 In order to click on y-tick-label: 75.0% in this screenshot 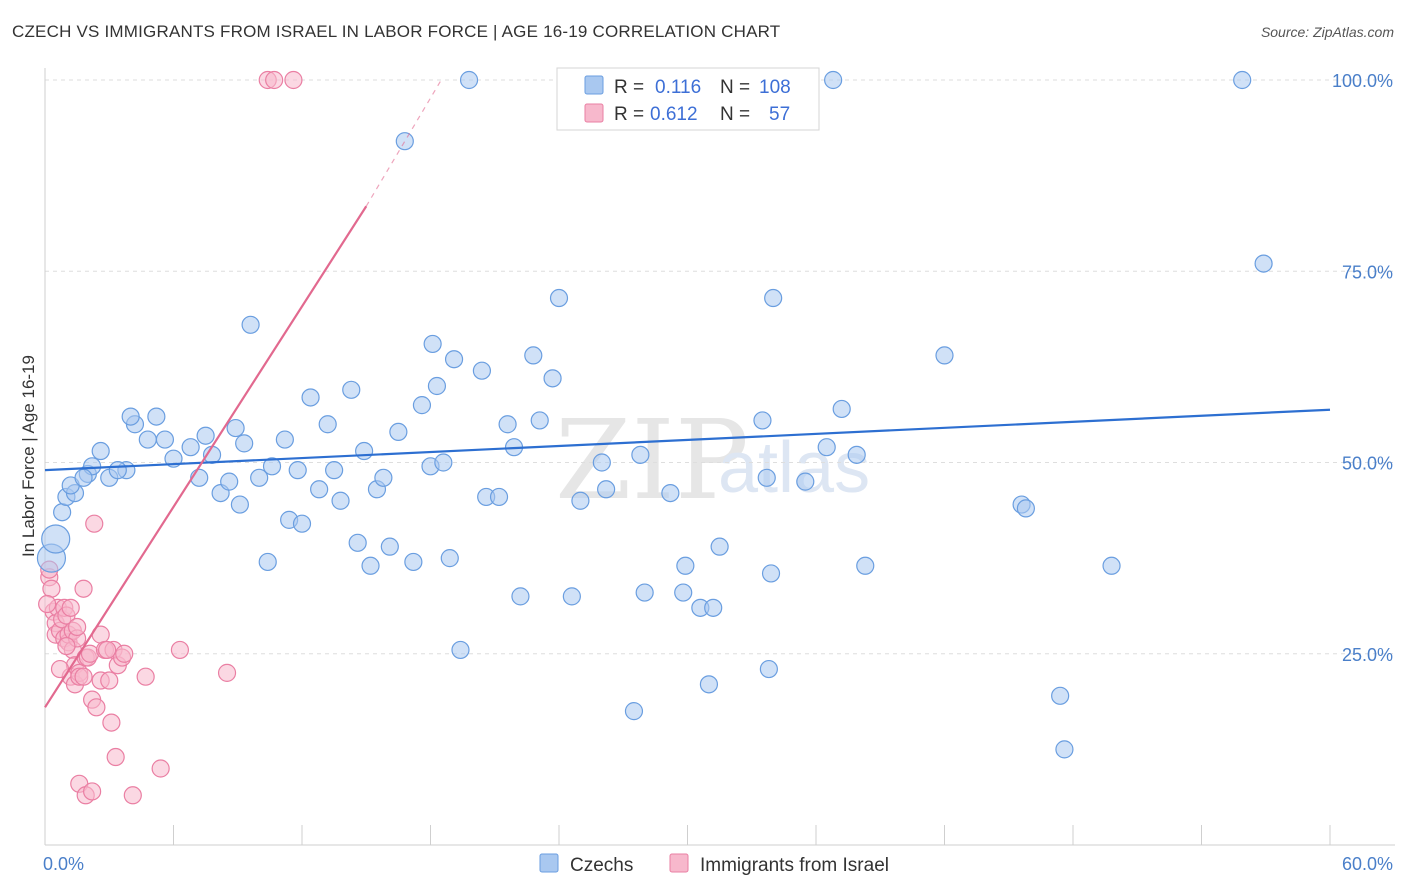, I will do `click(1367, 272)`.